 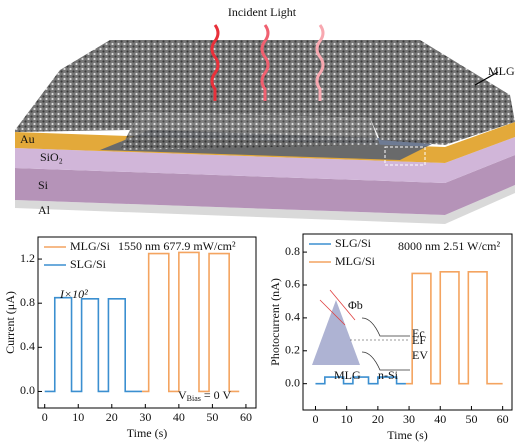 I want to click on inset-label: Φb, so click(x=355, y=305).